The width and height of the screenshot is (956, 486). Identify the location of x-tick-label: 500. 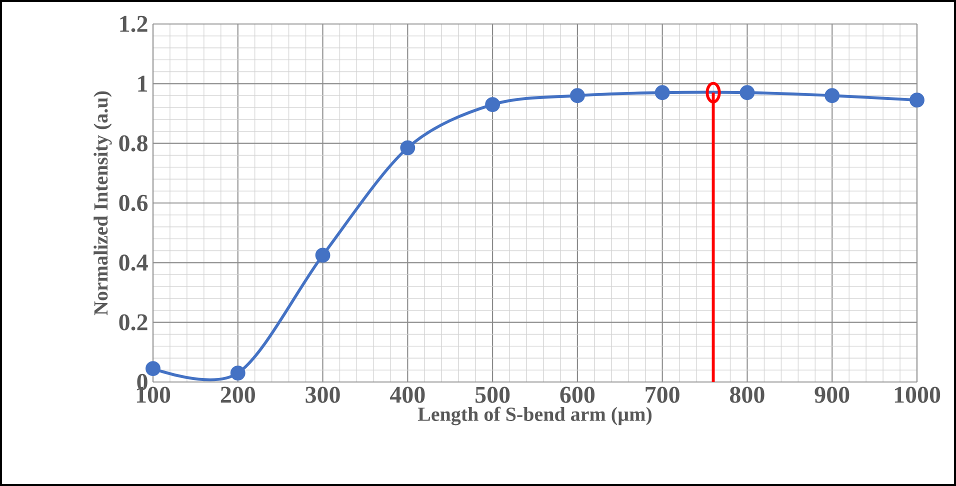
(493, 394).